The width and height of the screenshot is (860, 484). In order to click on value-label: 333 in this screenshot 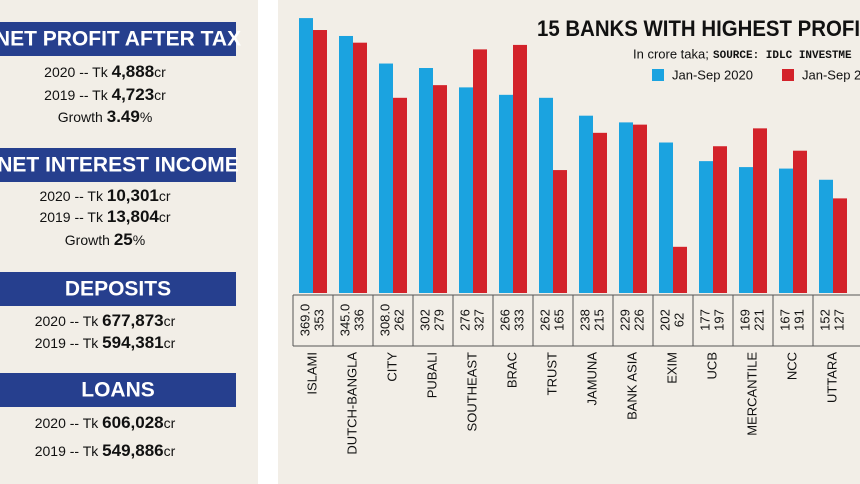, I will do `click(518, 320)`.